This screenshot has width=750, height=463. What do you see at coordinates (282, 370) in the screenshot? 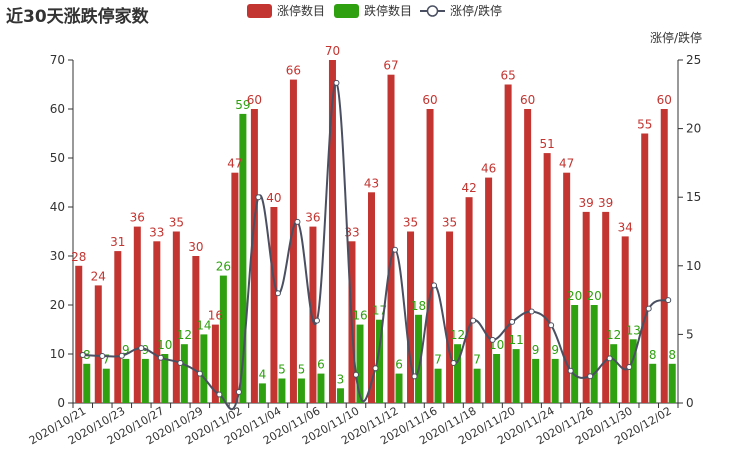
I see `data-label-跌停数目: 5` at bounding box center [282, 370].